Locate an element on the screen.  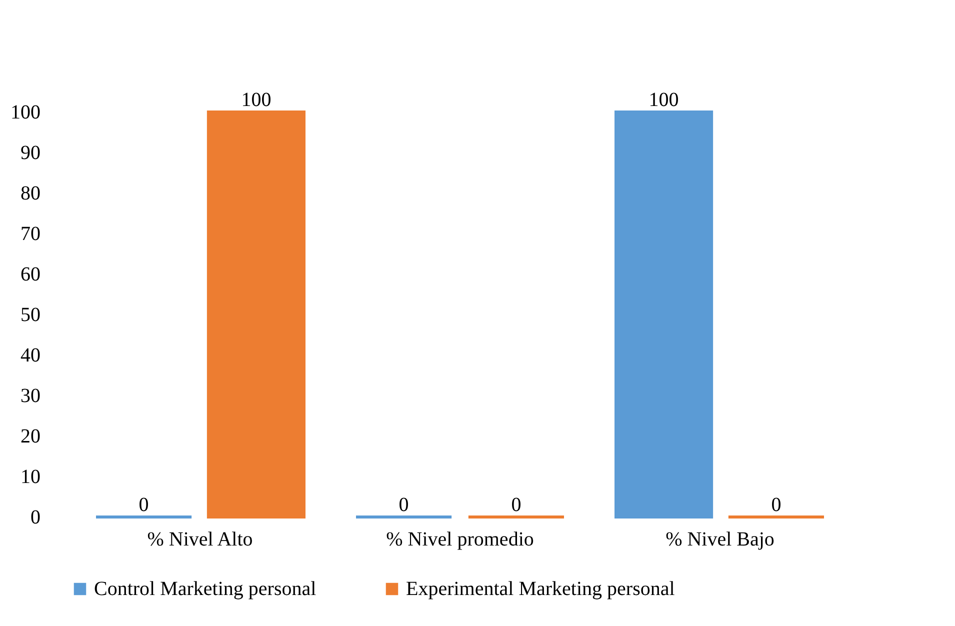
y-tick-label: 80 is located at coordinates (30, 193).